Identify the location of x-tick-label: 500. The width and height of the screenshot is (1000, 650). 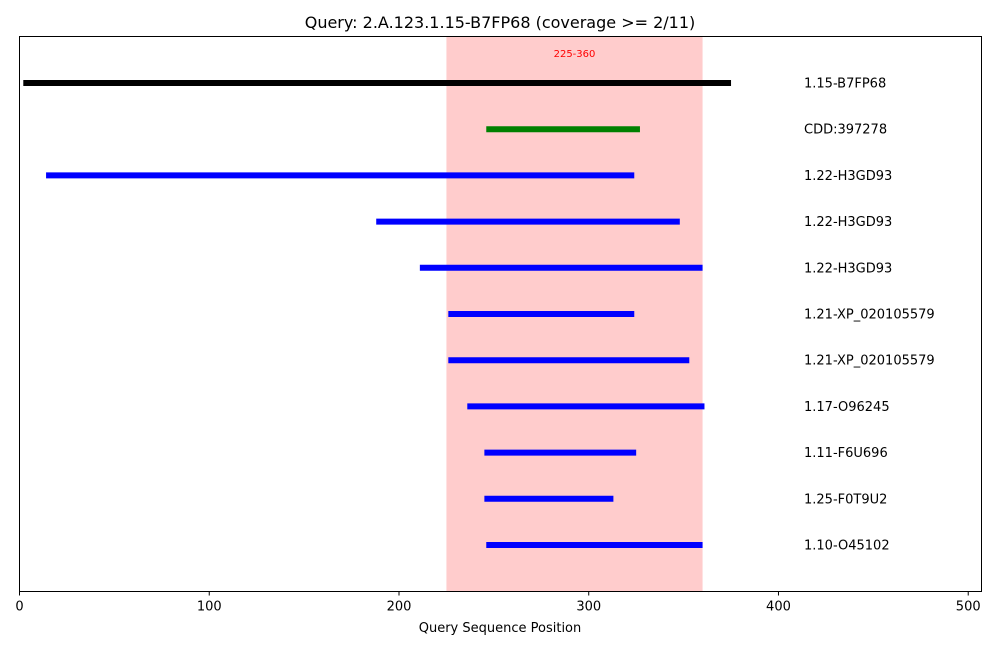
(968, 607).